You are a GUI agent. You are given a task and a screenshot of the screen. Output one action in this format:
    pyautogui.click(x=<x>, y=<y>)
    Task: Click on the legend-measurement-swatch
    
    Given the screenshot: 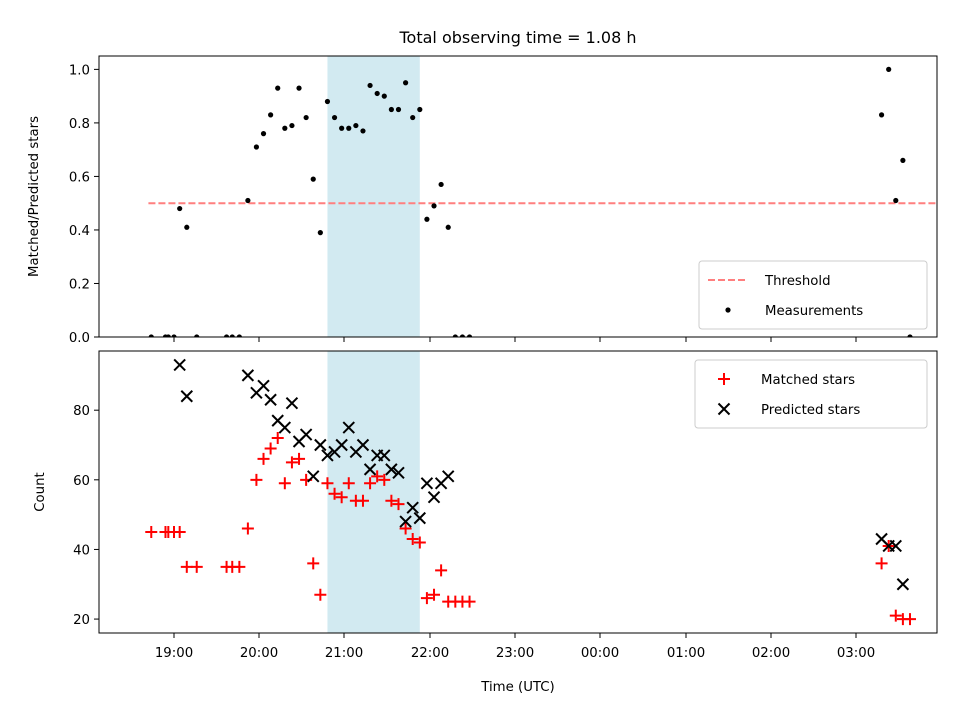 What is the action you would take?
    pyautogui.click(x=728, y=310)
    